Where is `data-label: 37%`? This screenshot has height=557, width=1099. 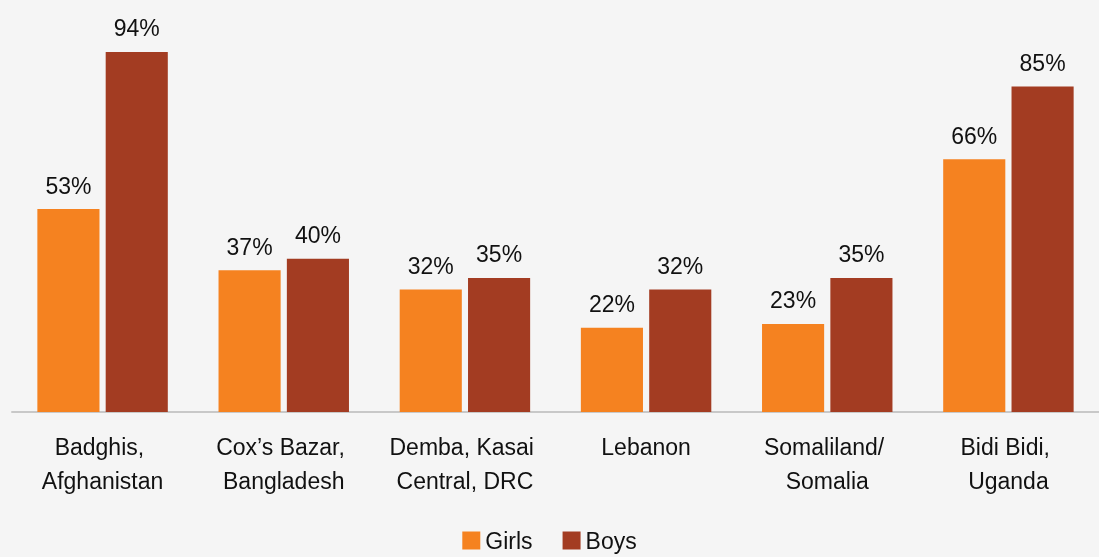
data-label: 37% is located at coordinates (249, 246).